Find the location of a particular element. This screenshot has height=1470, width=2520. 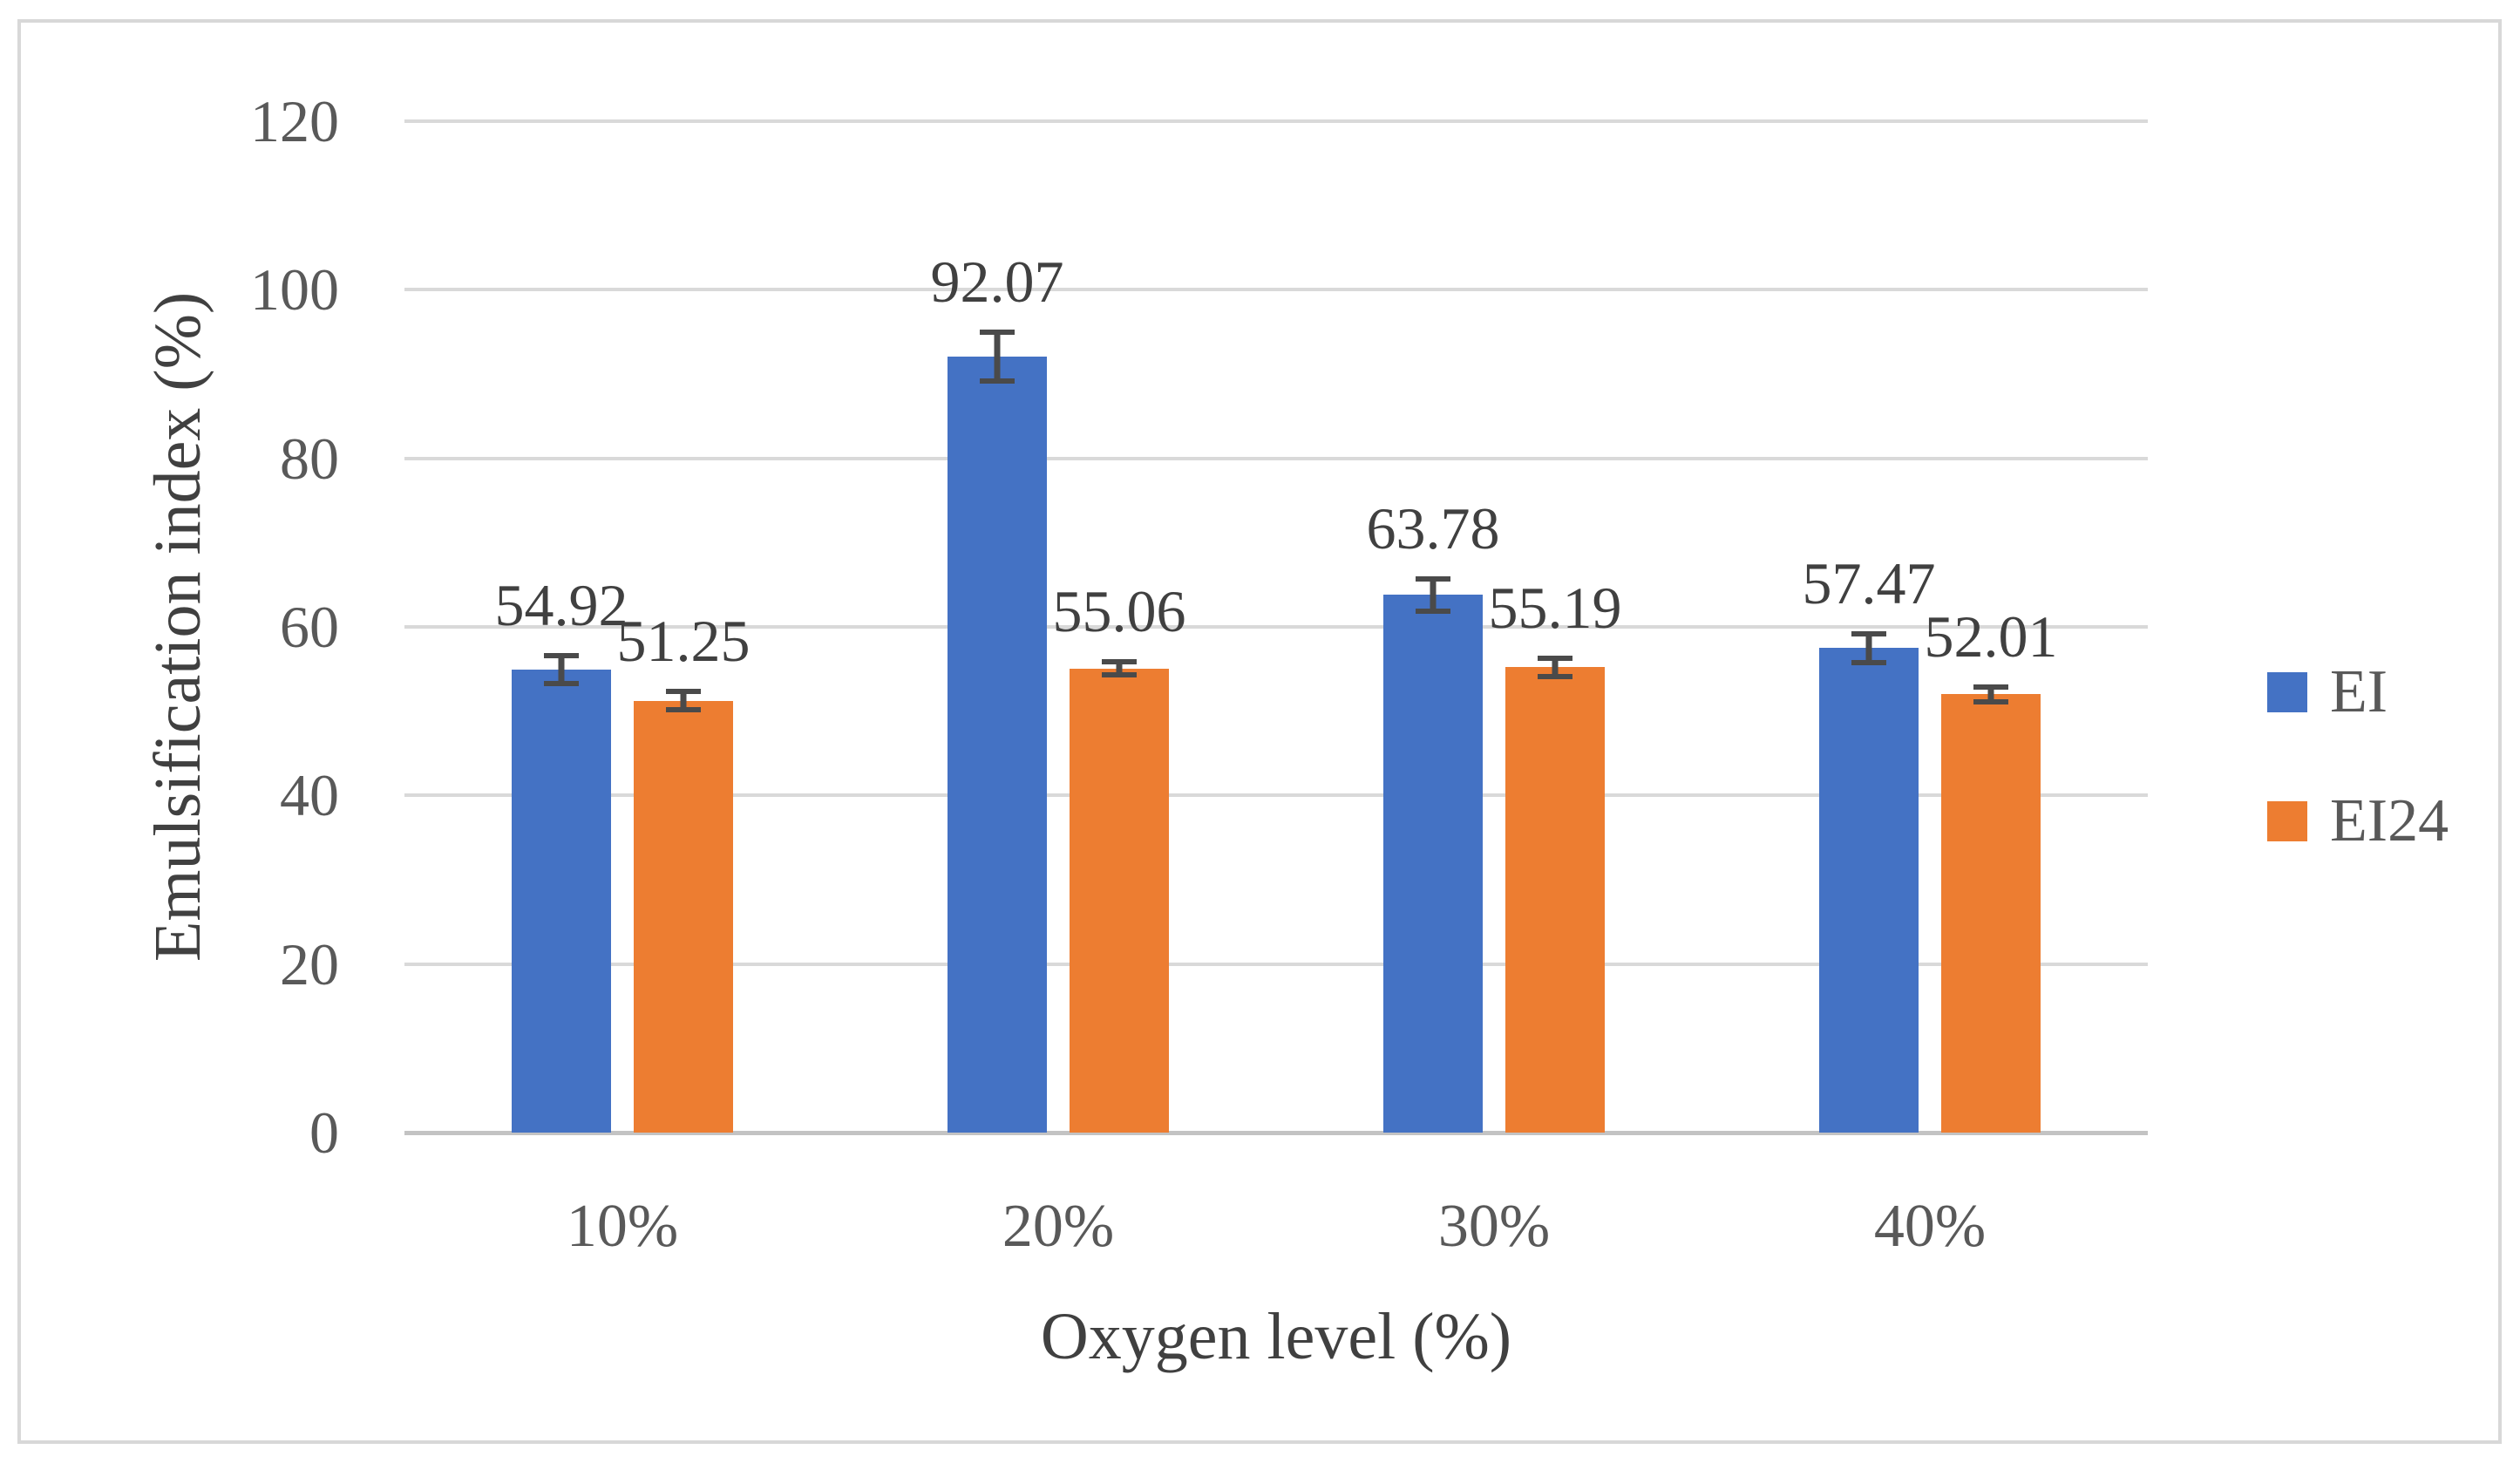

y-tick-label-120: 120 is located at coordinates (294, 121).